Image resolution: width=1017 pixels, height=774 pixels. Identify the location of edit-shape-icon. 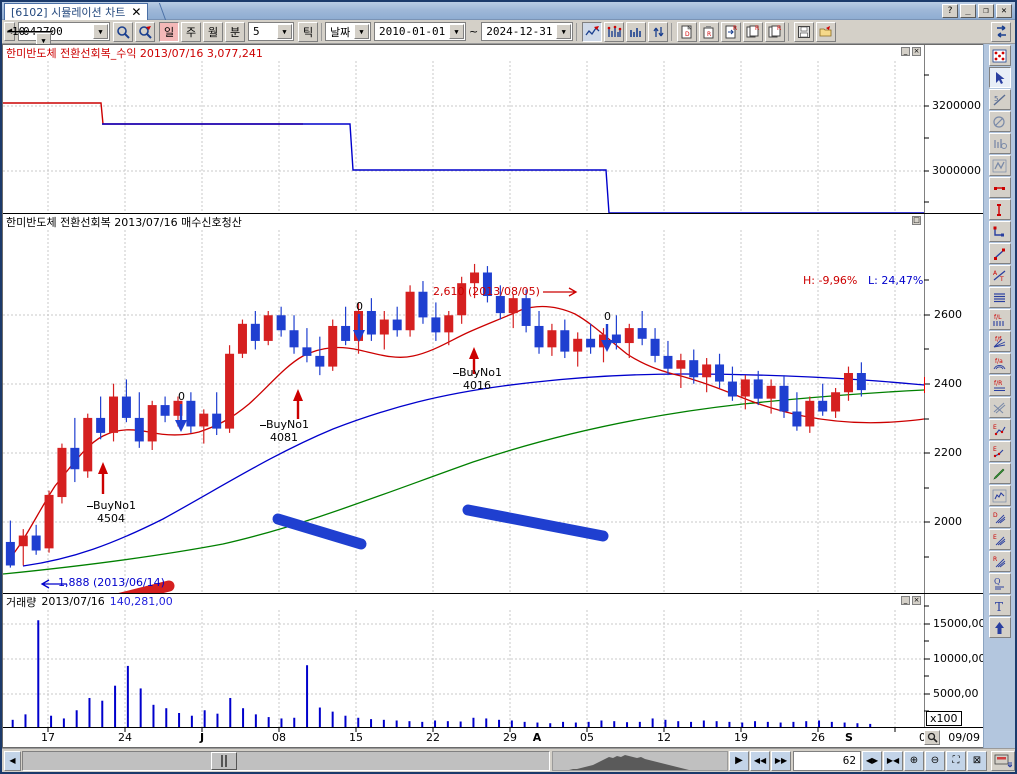
(999, 121).